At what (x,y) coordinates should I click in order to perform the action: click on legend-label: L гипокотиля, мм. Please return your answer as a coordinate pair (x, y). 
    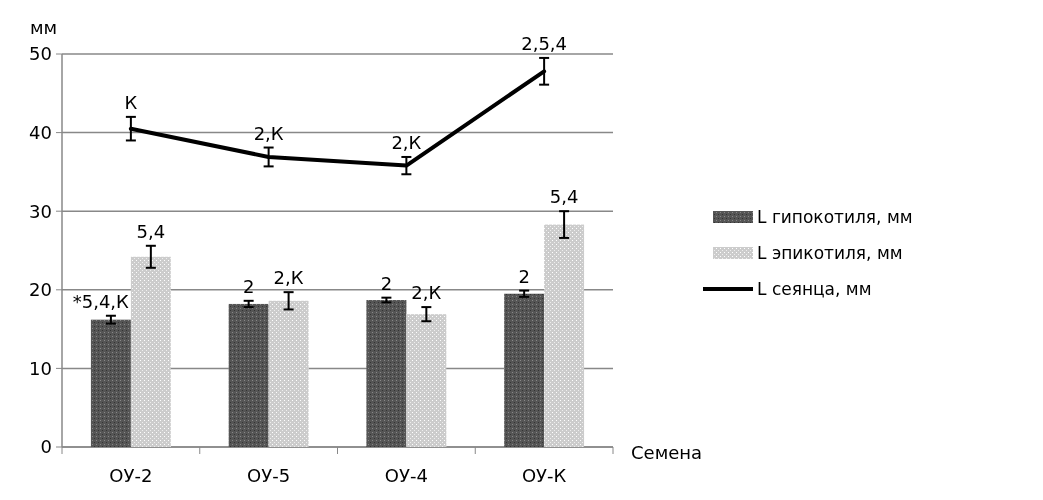
    Looking at the image, I should click on (835, 216).